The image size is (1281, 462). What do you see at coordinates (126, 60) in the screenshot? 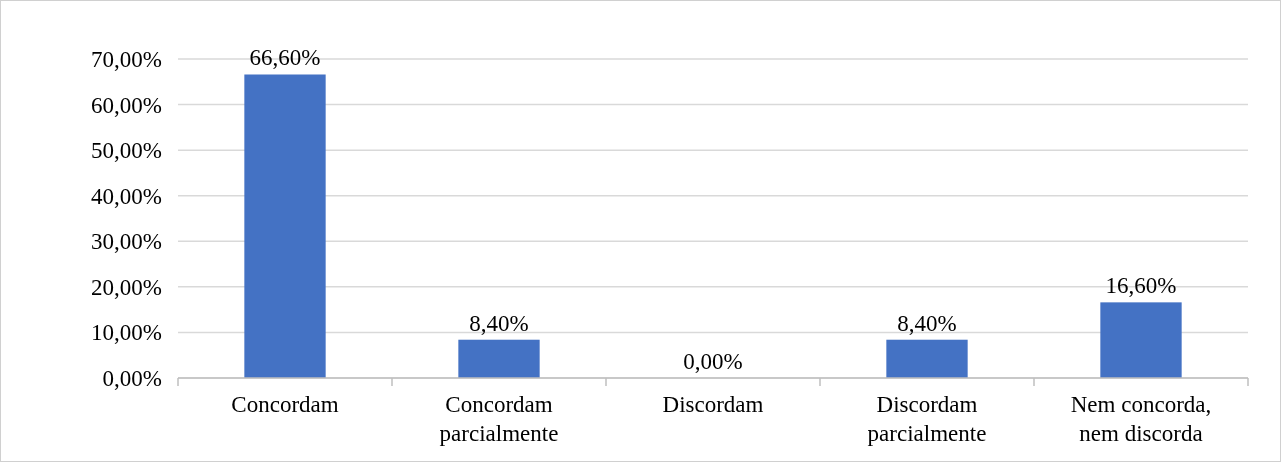
I see `y-tick-label: 70,00%` at bounding box center [126, 60].